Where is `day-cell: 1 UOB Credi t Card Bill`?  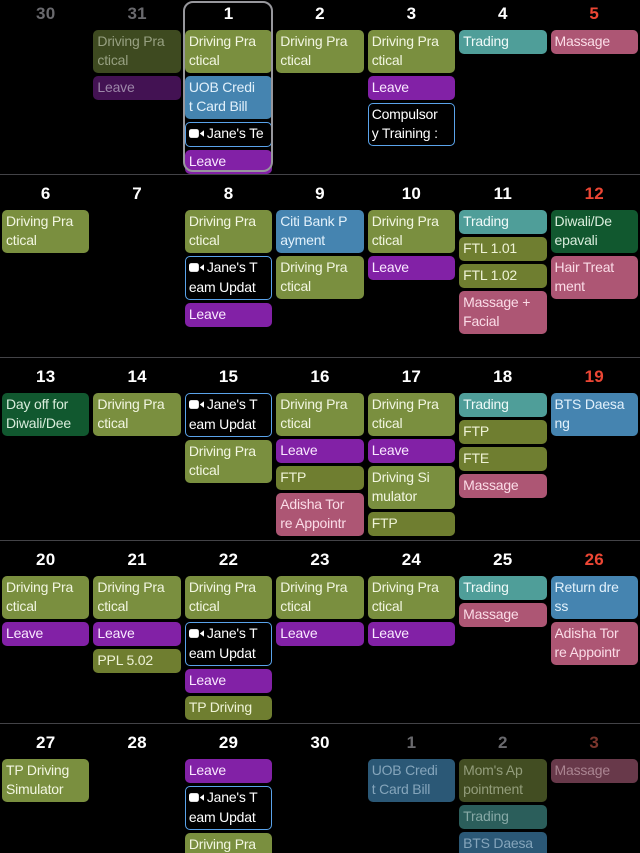
day-cell: 1 UOB Credi t Card Bill is located at coordinates (411, 788).